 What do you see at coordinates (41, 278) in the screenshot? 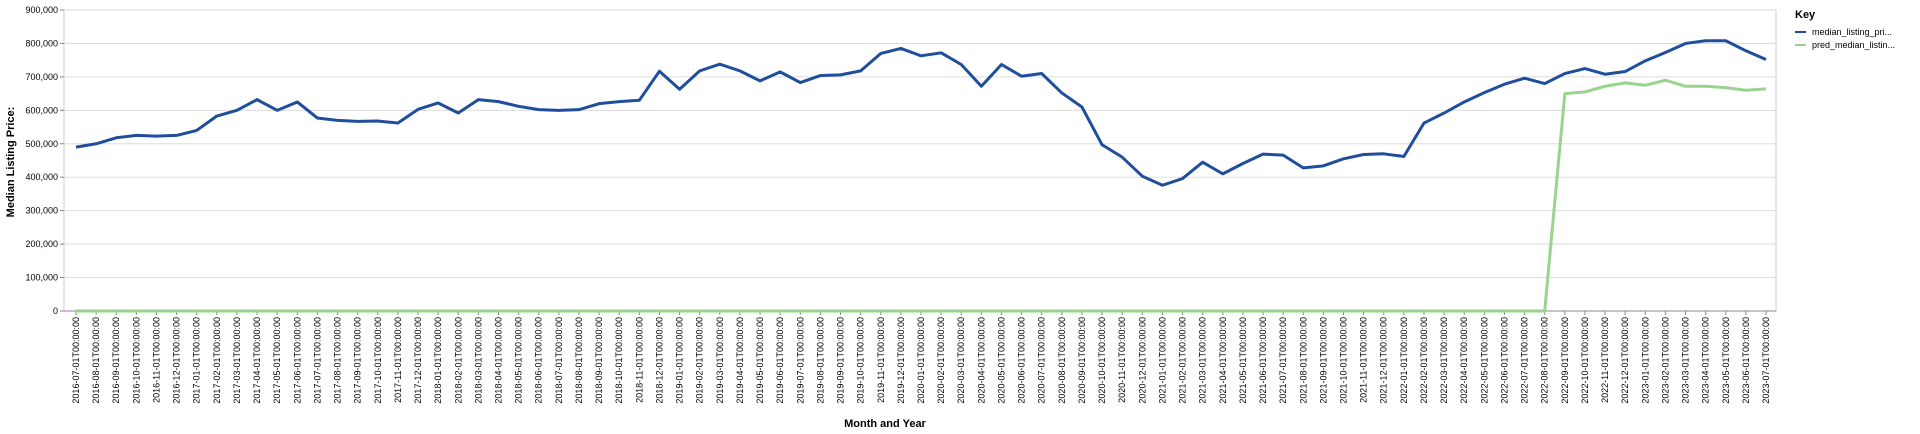
I see `y-tick-label: 100,000` at bounding box center [41, 278].